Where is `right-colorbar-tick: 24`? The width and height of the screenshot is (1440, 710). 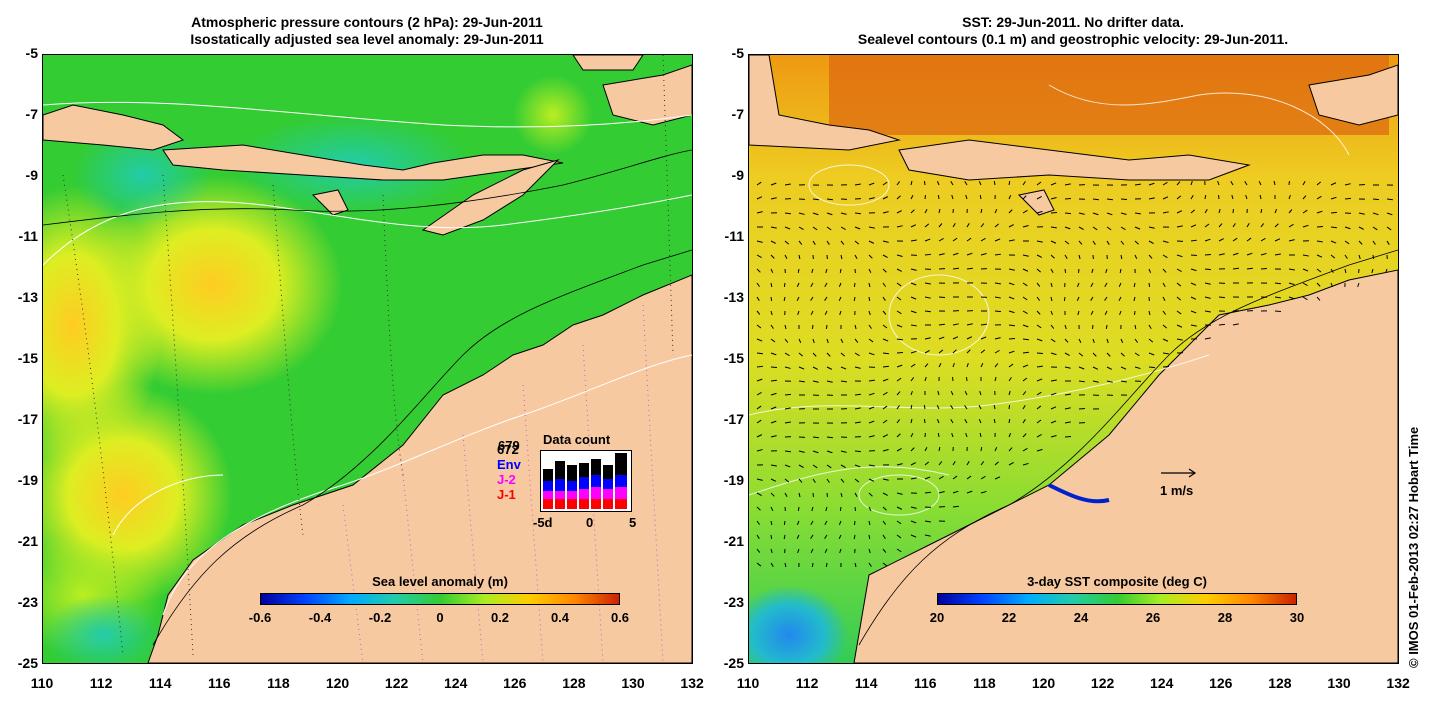 right-colorbar-tick: 24 is located at coordinates (1081, 617).